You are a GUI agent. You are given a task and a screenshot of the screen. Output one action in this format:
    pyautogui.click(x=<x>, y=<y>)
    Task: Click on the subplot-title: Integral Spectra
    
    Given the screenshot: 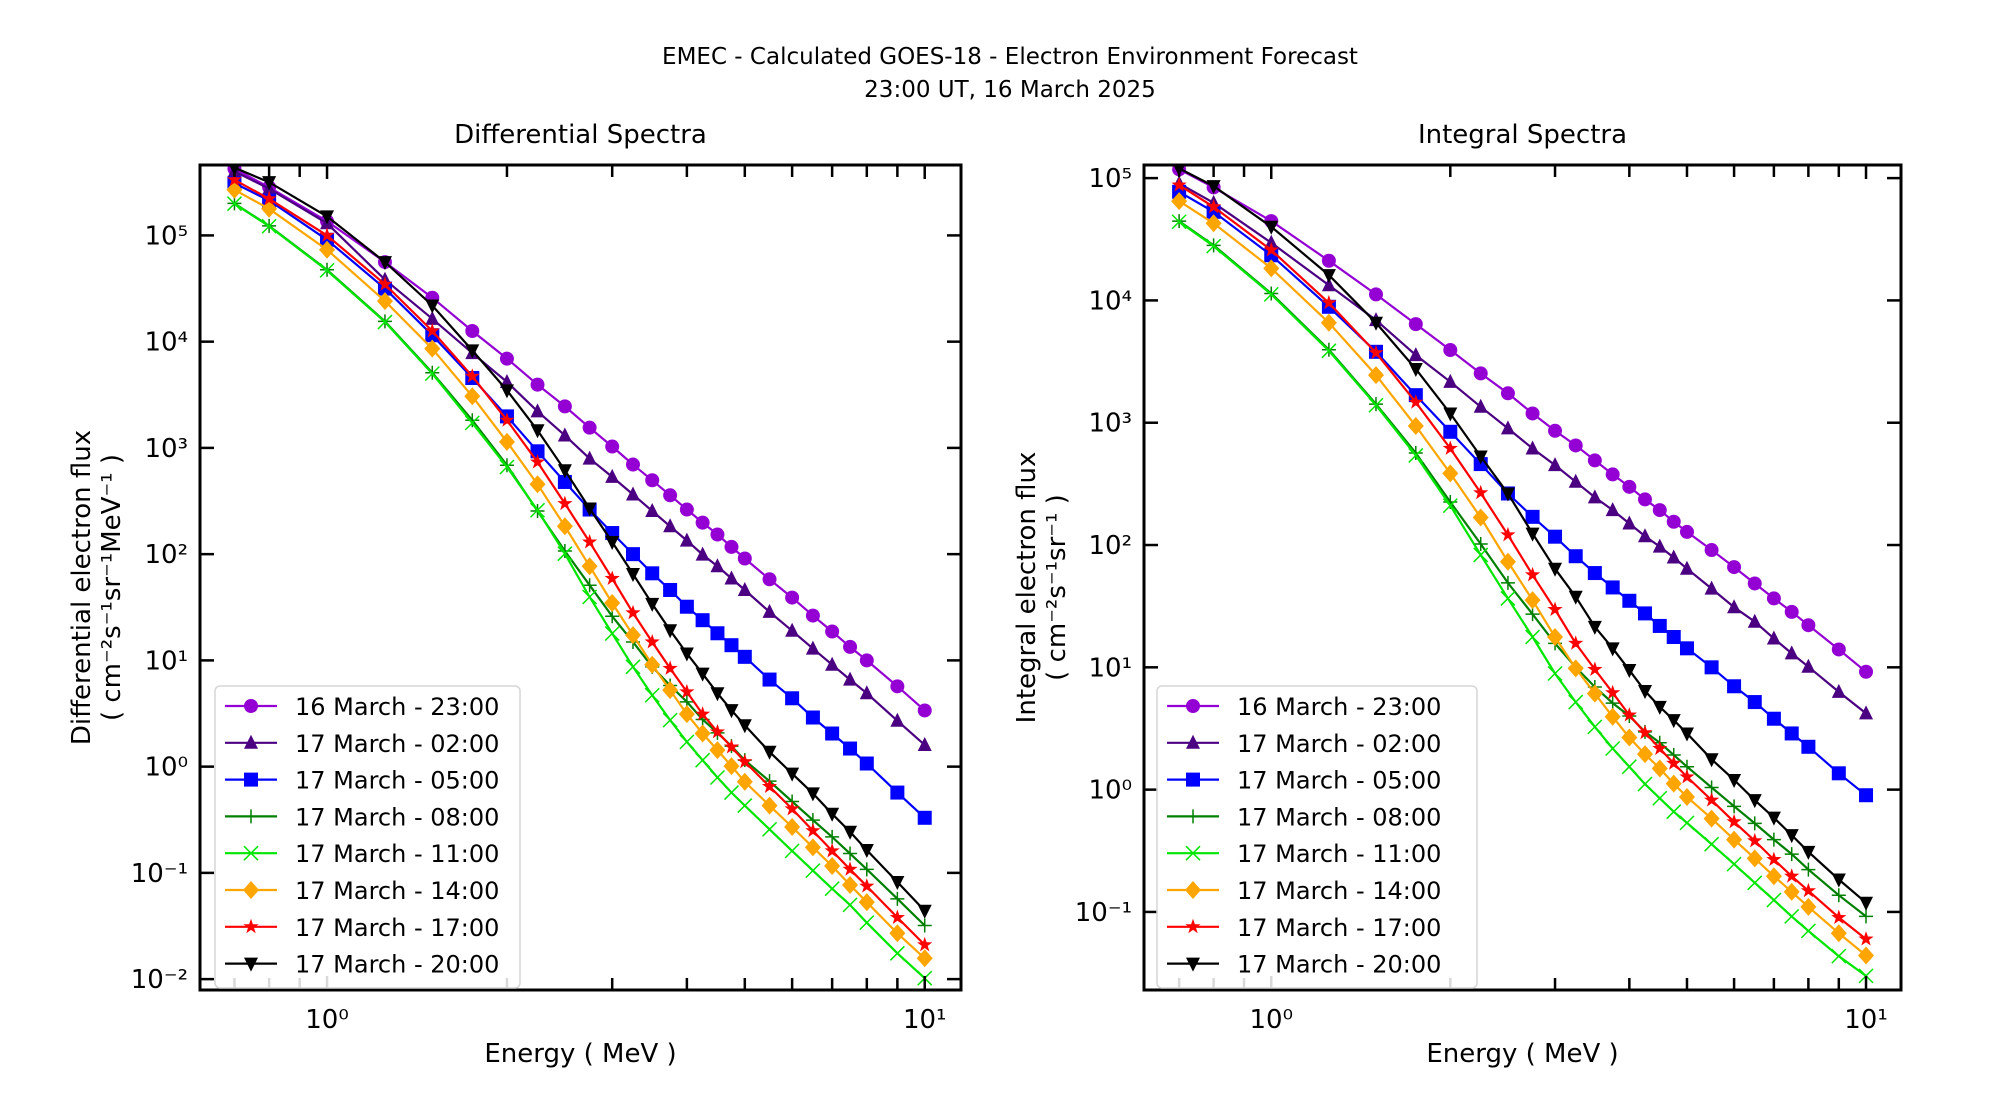 What is the action you would take?
    pyautogui.click(x=1522, y=135)
    